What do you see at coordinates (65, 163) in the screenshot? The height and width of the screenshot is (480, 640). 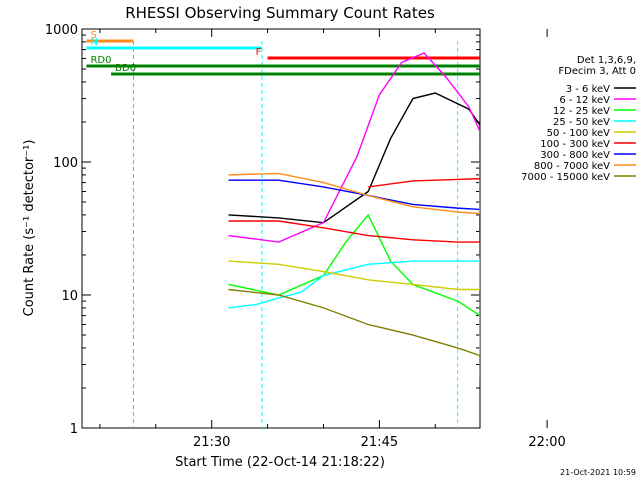 I see `y-tick-label: 100` at bounding box center [65, 163].